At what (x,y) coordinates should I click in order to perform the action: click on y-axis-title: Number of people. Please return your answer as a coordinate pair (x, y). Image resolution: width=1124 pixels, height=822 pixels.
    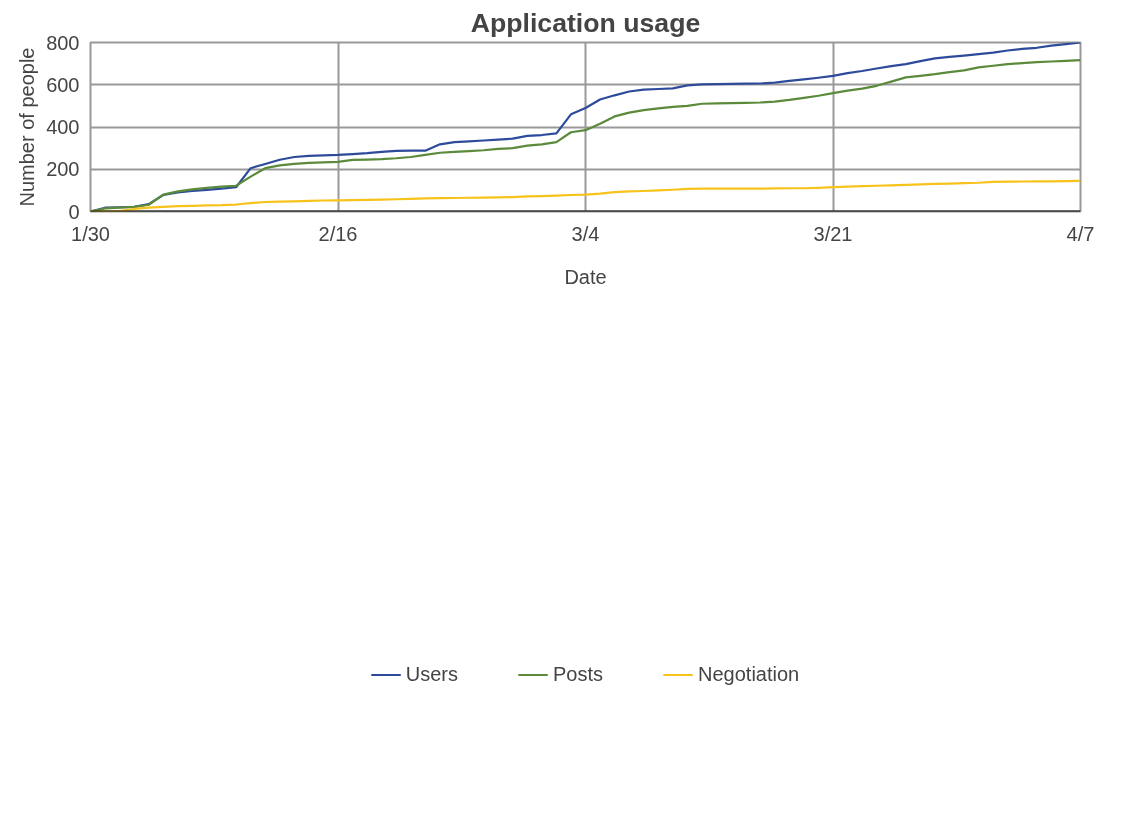
    Looking at the image, I should click on (27, 127).